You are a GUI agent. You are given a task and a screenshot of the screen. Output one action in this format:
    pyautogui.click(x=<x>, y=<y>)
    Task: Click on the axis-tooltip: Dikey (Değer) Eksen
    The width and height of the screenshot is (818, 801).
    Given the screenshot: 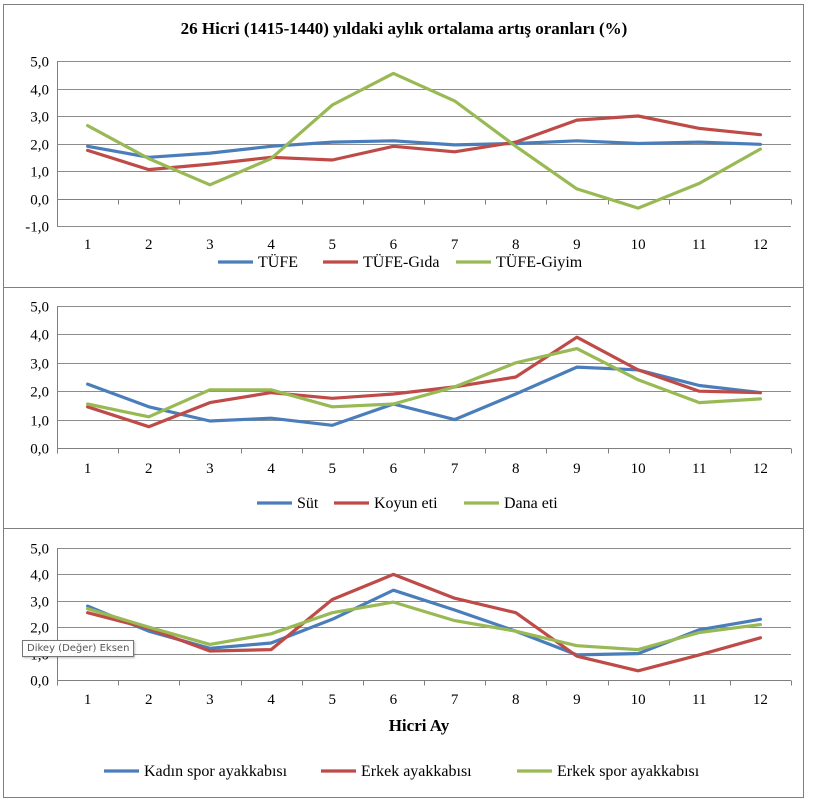 What is the action you would take?
    pyautogui.click(x=78, y=648)
    